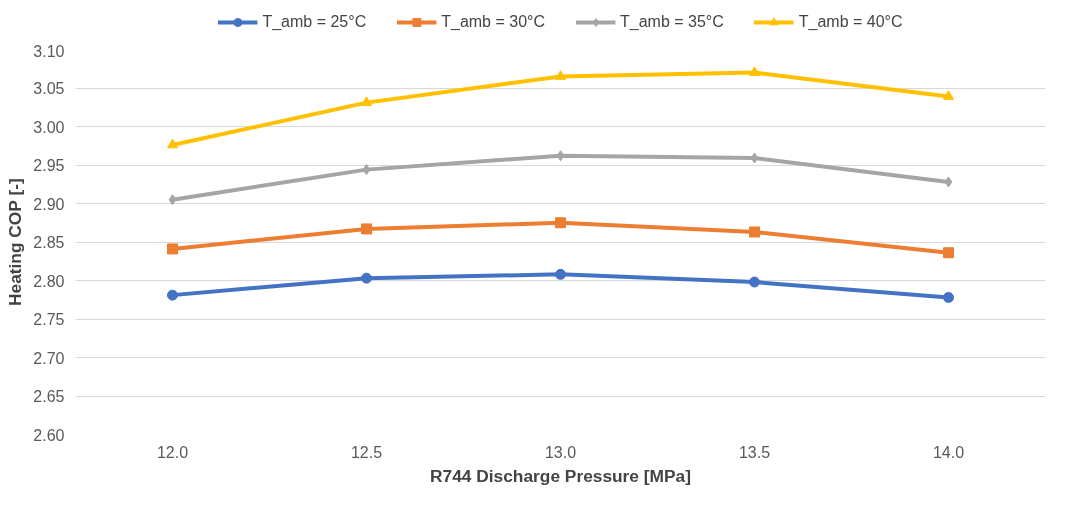 The image size is (1084, 525). What do you see at coordinates (49, 396) in the screenshot?
I see `y-tick-label: 2.65` at bounding box center [49, 396].